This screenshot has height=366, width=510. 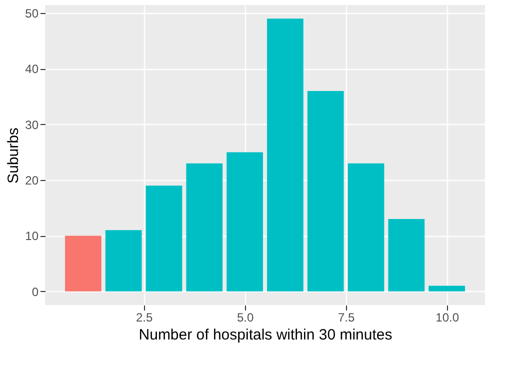 What do you see at coordinates (448, 317) in the screenshot?
I see `x-tick-label: 10.0` at bounding box center [448, 317].